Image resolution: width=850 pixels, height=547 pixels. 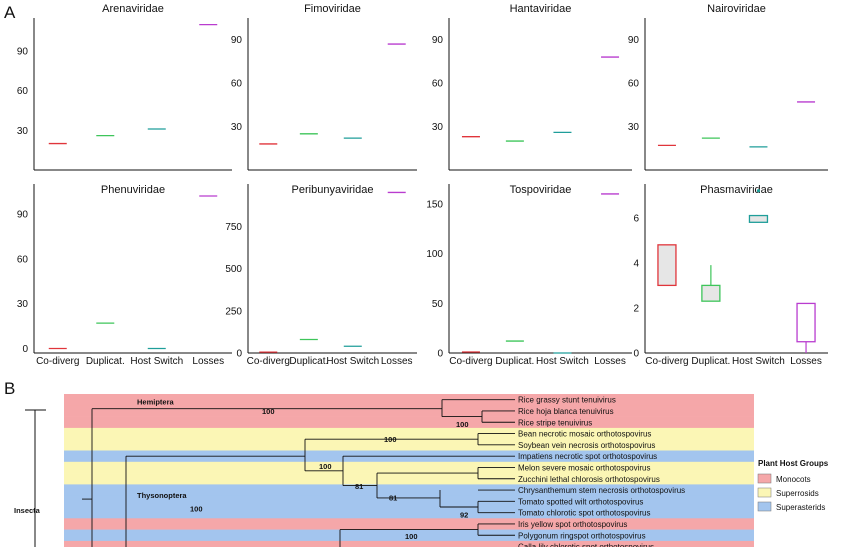 What do you see at coordinates (584, 434) in the screenshot?
I see `taxon-label: Bean necrotic mosaic orthotospovirus` at bounding box center [584, 434].